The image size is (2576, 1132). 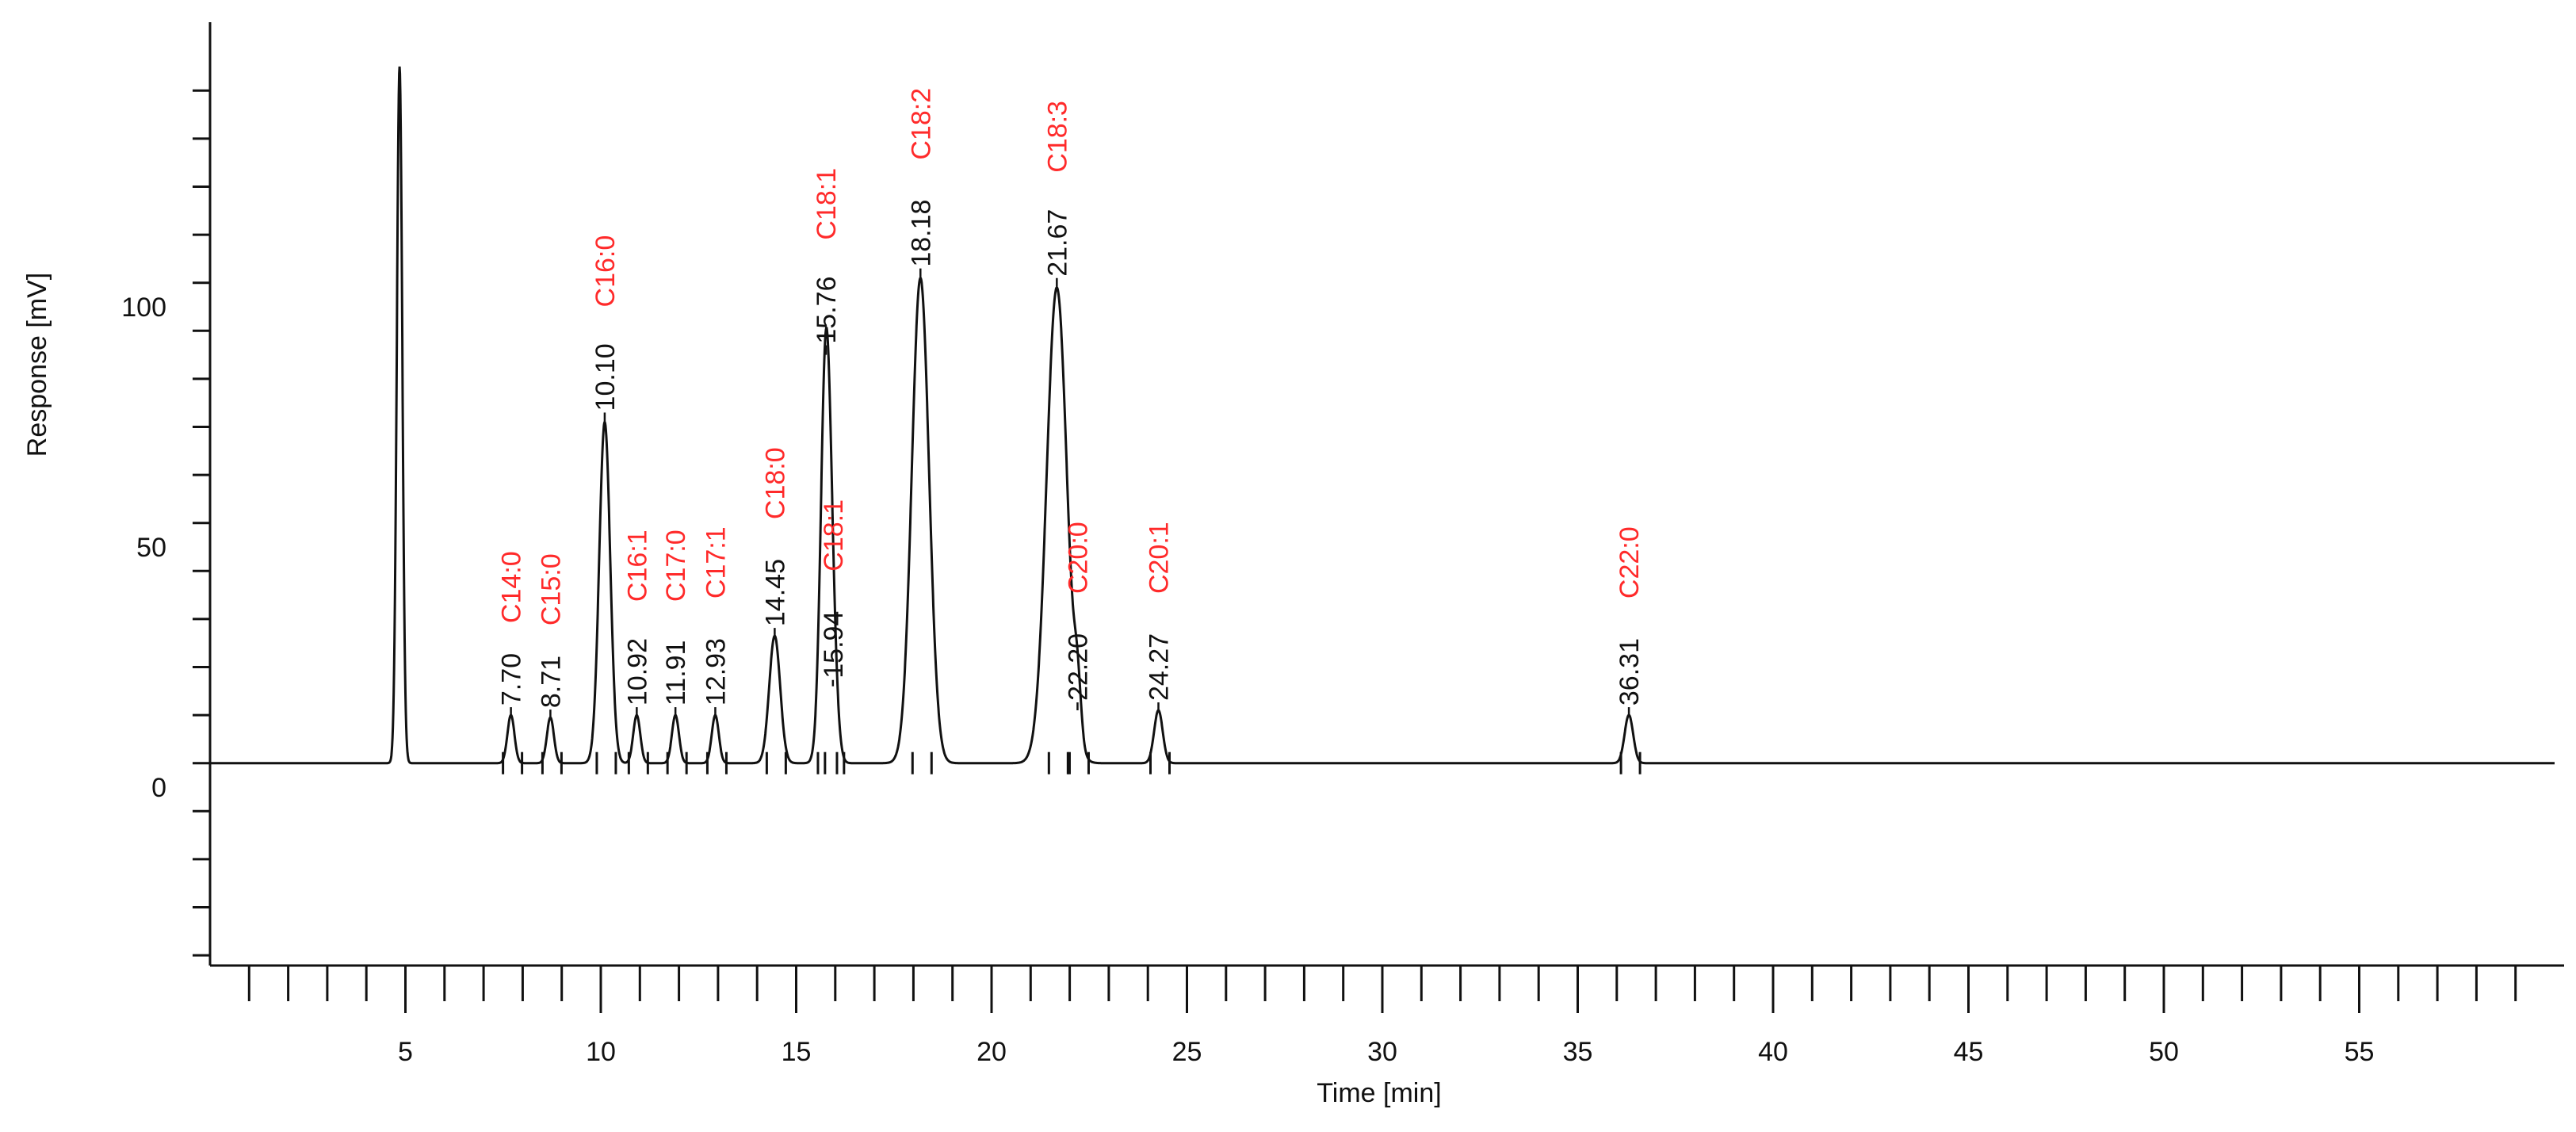 I want to click on peak-compound-label: C16:0, so click(x=605, y=271).